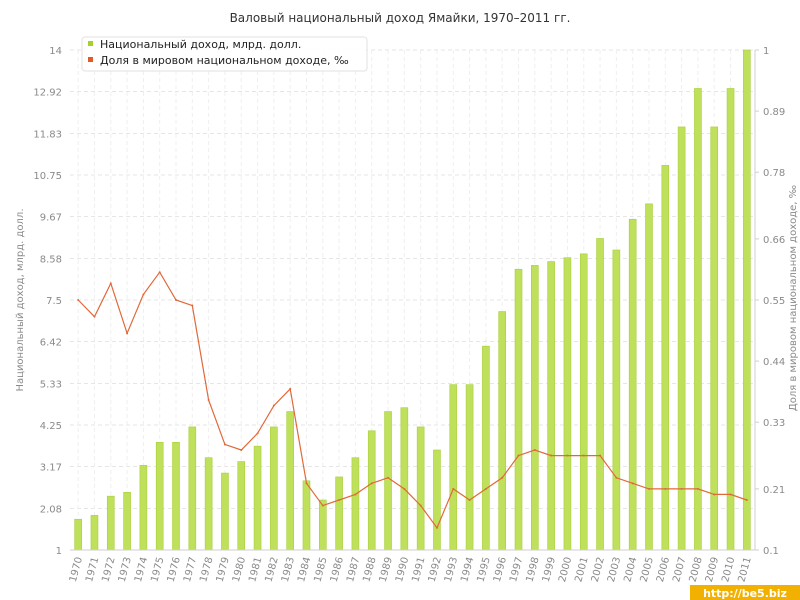 Image resolution: width=800 pixels, height=600 pixels. I want to click on line-point-1998, so click(534, 450).